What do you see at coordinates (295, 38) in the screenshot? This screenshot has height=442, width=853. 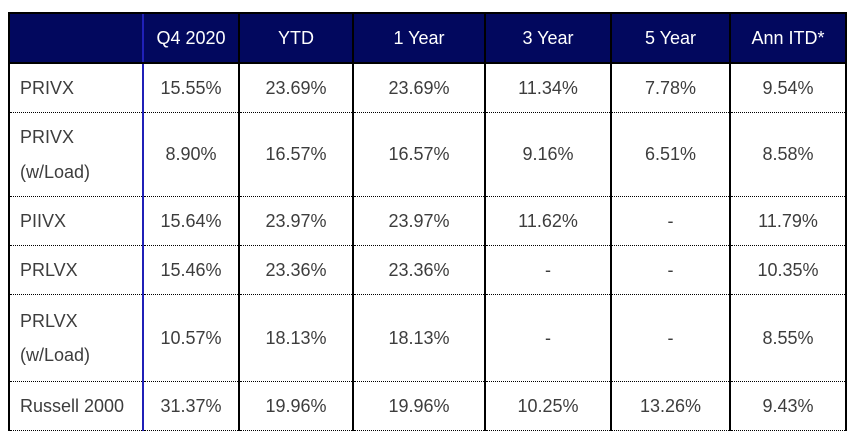 I see `header-cell-ytd: YTD` at bounding box center [295, 38].